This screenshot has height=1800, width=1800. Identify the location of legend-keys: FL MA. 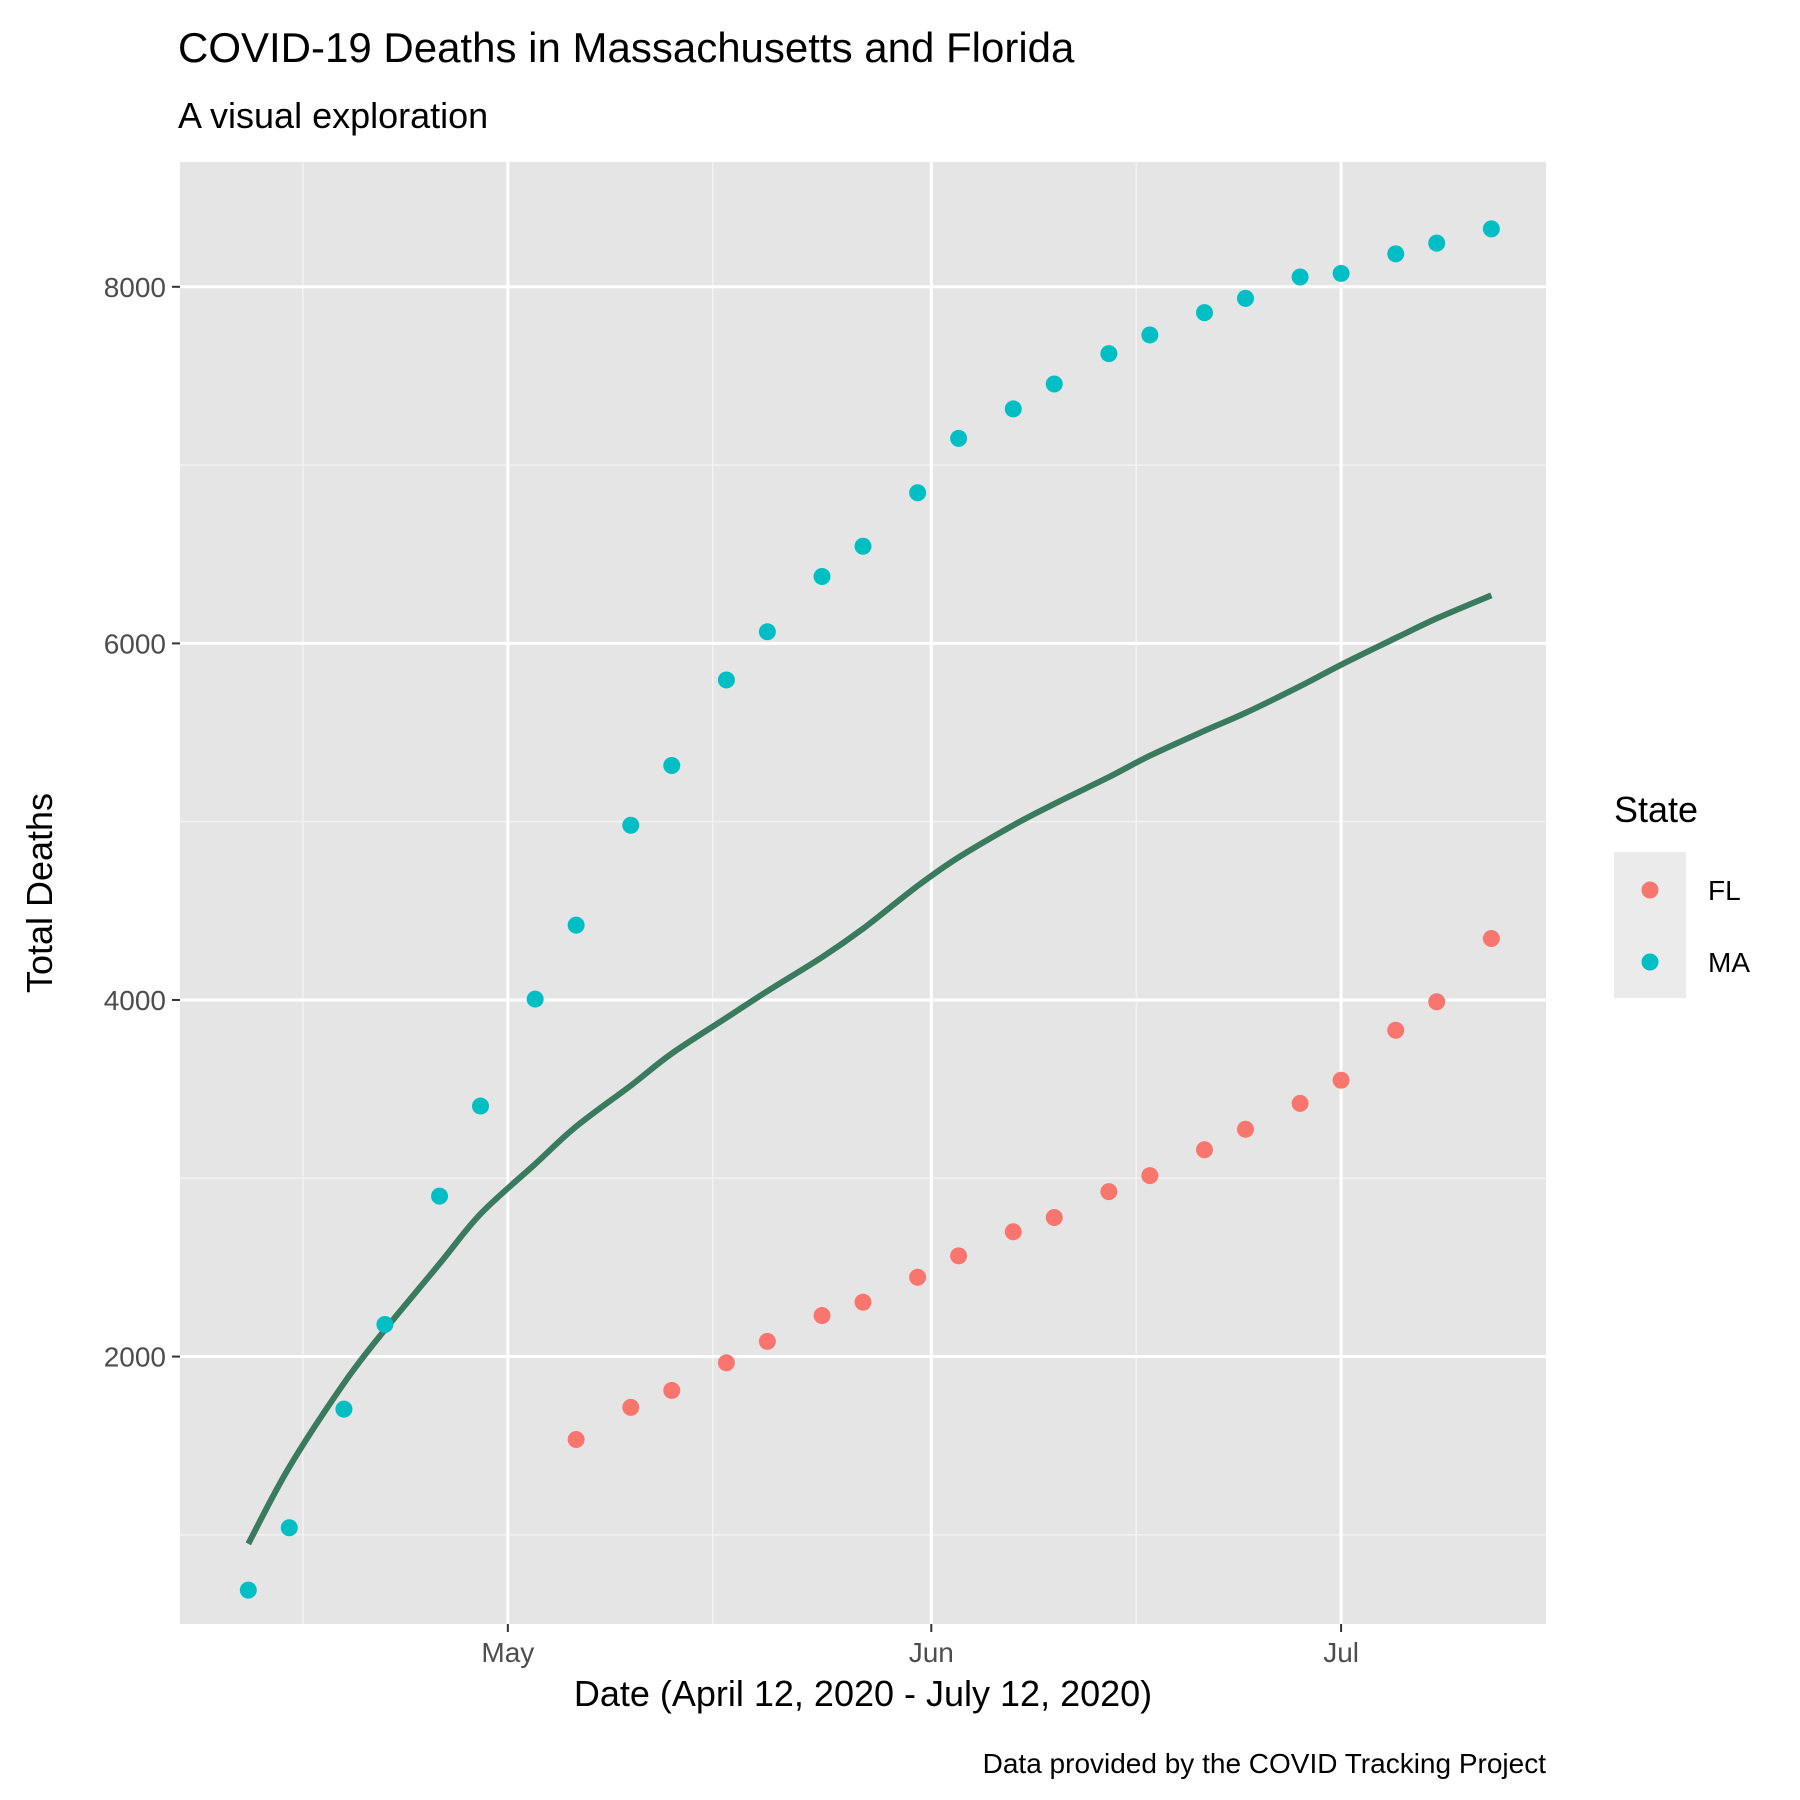
(1695, 926).